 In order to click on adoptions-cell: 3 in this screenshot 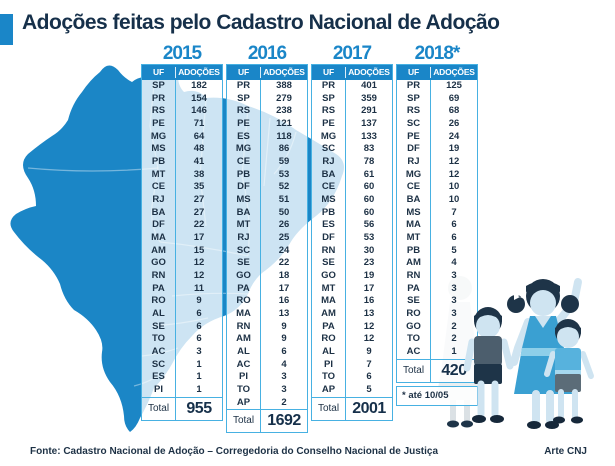, I will do `click(454, 288)`.